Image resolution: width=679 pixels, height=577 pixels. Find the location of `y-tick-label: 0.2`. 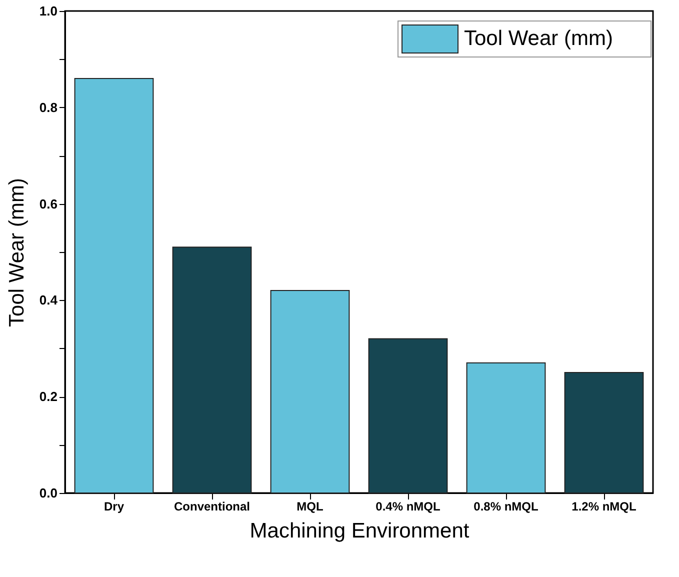

y-tick-label: 0.2 is located at coordinates (48, 396).